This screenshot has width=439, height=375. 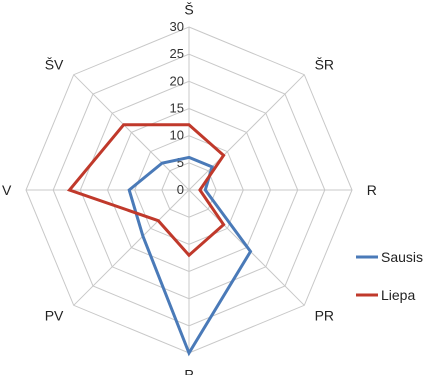 What do you see at coordinates (324, 64) in the screenshot?
I see `category-label: ŠR` at bounding box center [324, 64].